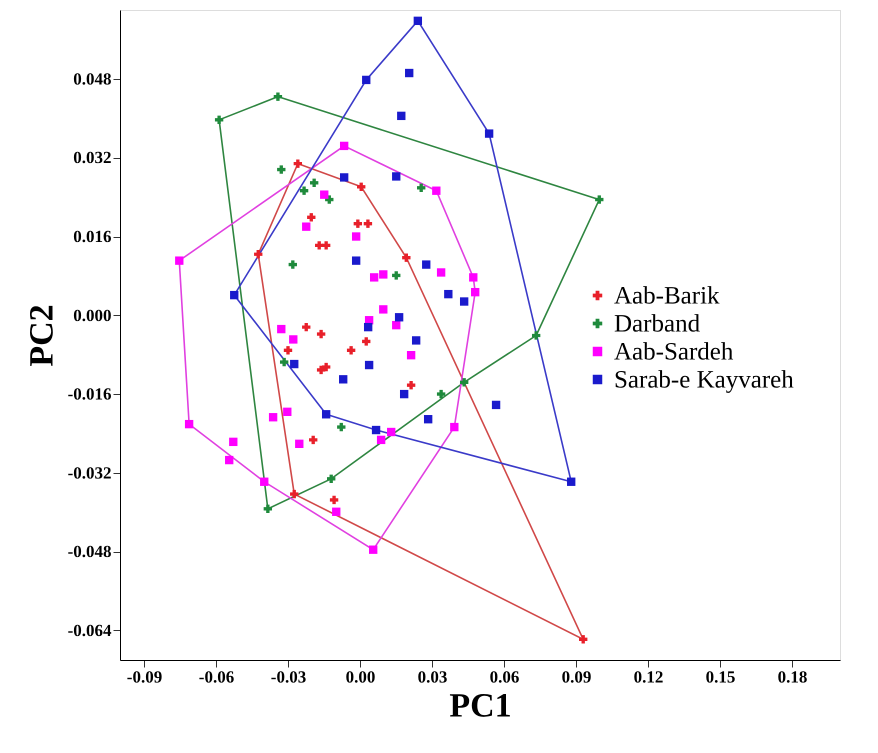  What do you see at coordinates (674, 352) in the screenshot?
I see `legend-label: Aab-Sardeh` at bounding box center [674, 352].